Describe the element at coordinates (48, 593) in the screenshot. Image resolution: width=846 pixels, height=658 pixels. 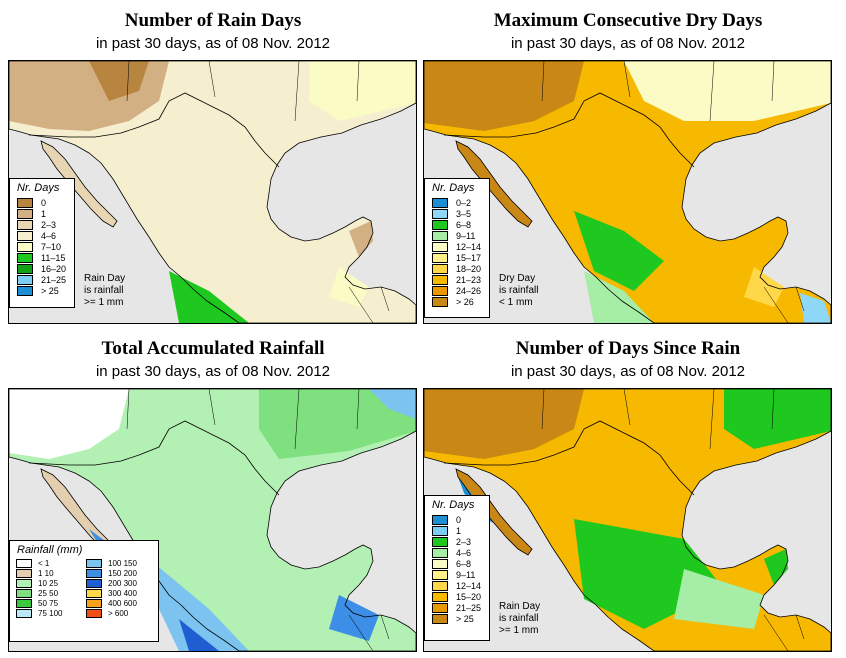
I see `legend-label: 25 50` at that location.